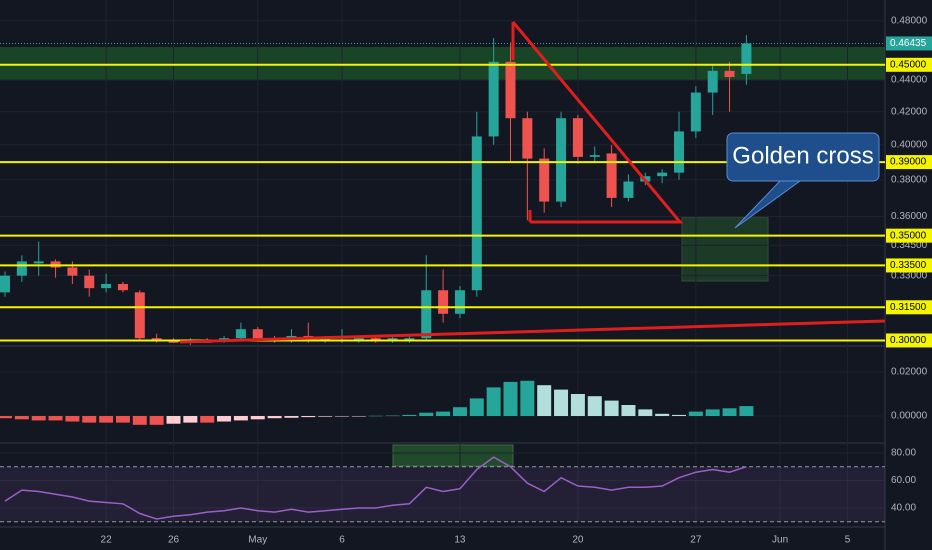  What do you see at coordinates (375, 488) in the screenshot?
I see `rsi-line` at bounding box center [375, 488].